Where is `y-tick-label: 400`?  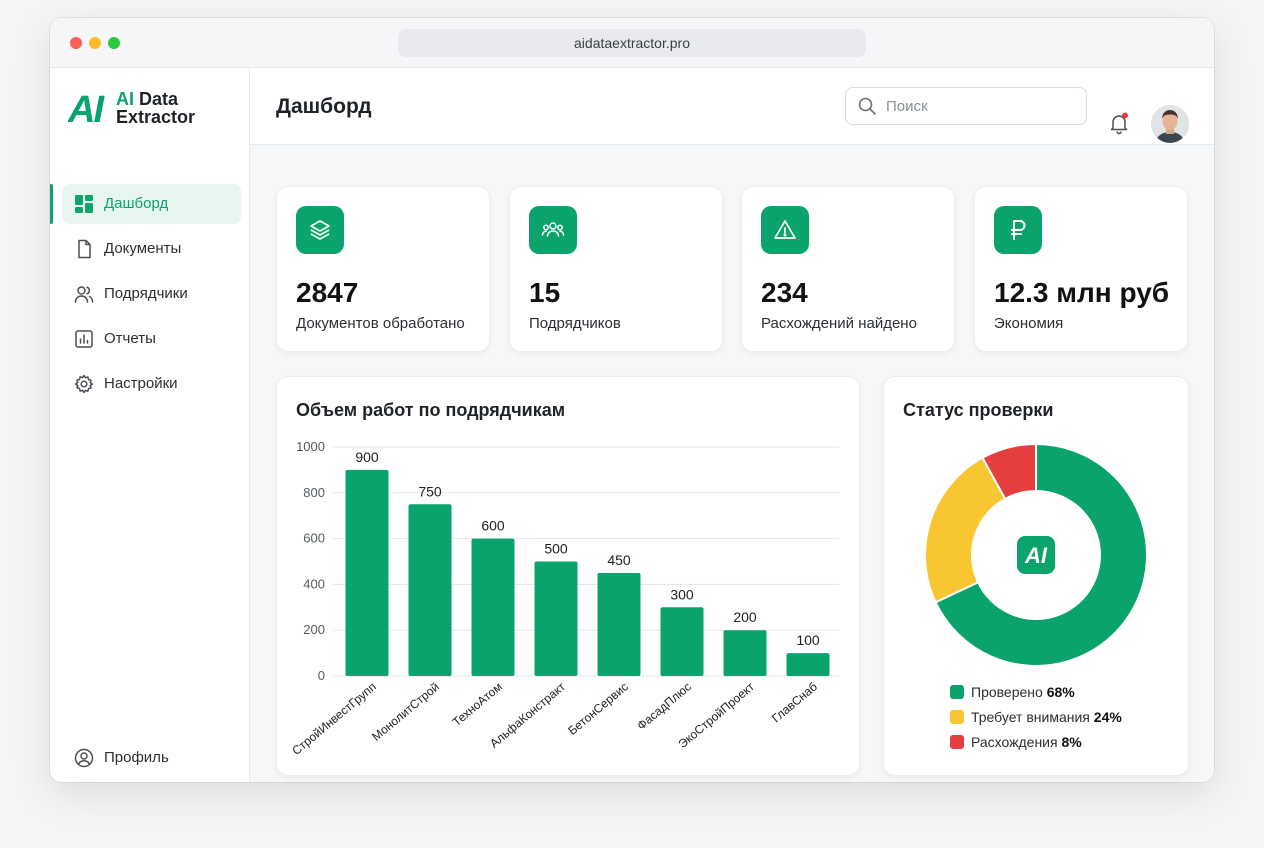
y-tick-label: 400 is located at coordinates (314, 583).